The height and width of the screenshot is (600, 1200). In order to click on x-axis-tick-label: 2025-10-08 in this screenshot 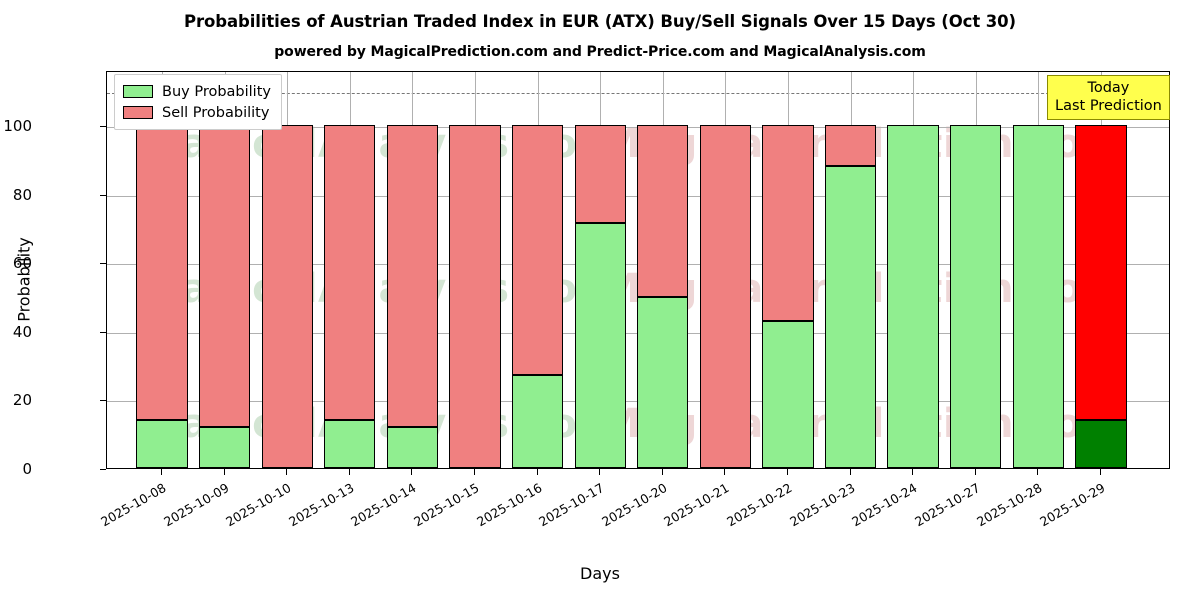, I will do `click(133, 505)`.